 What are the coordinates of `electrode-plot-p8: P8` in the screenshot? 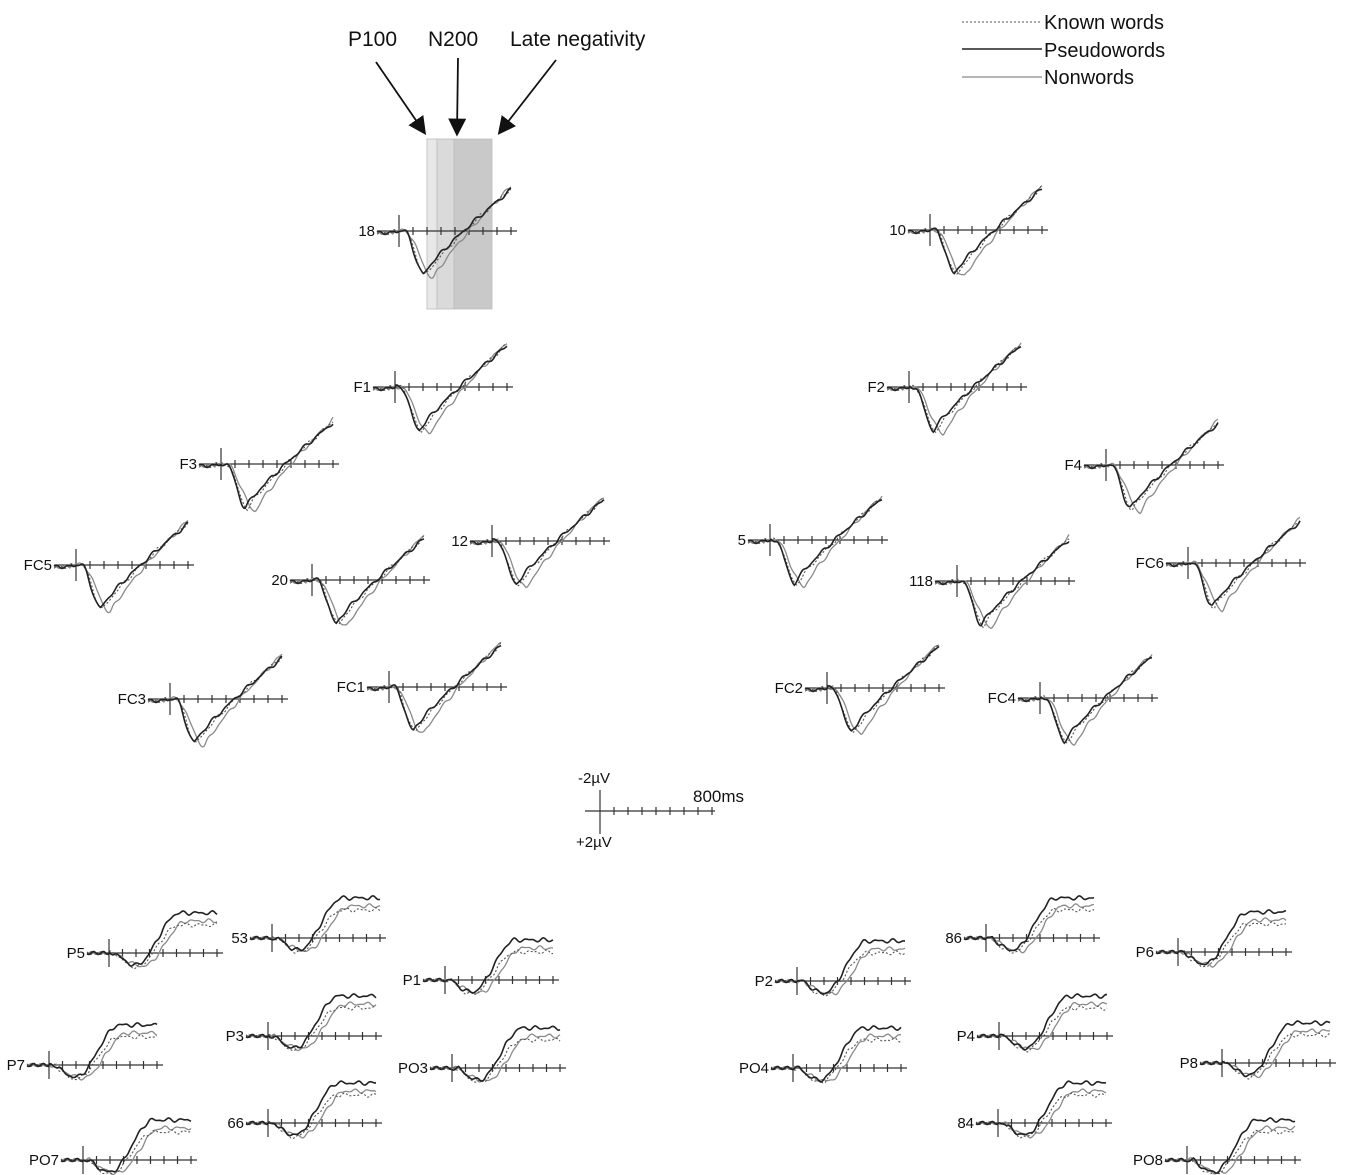 It's located at (1258, 1050).